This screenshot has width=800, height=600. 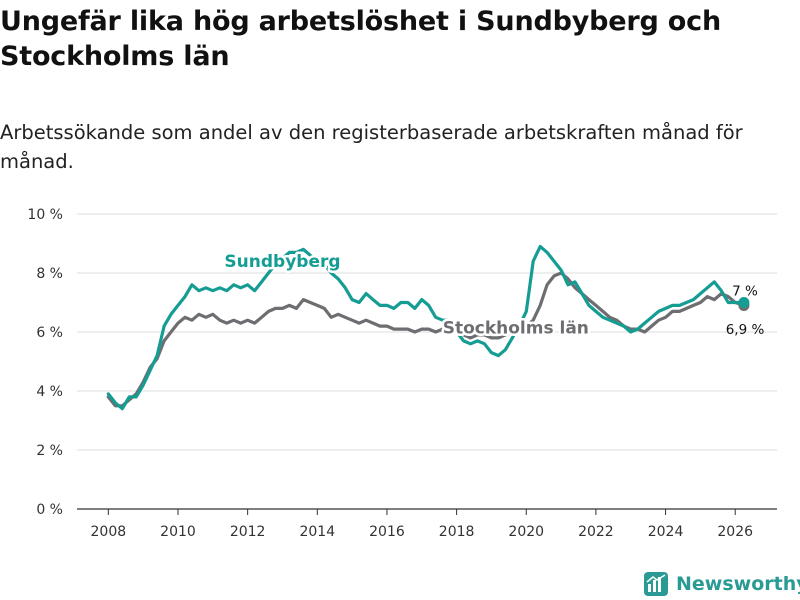 I want to click on series-label-stockholm-halo: Stockholms län, so click(x=516, y=328).